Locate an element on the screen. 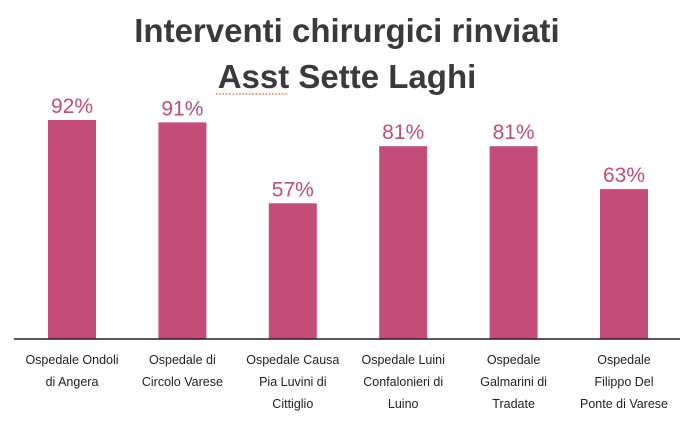  value-label-2: 91% is located at coordinates (182, 108).